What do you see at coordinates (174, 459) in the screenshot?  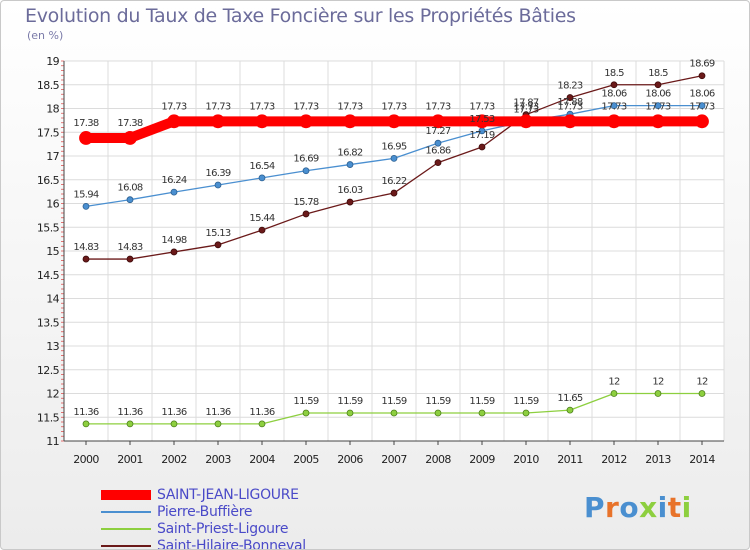 I see `x-tick-label: 2002` at bounding box center [174, 459].